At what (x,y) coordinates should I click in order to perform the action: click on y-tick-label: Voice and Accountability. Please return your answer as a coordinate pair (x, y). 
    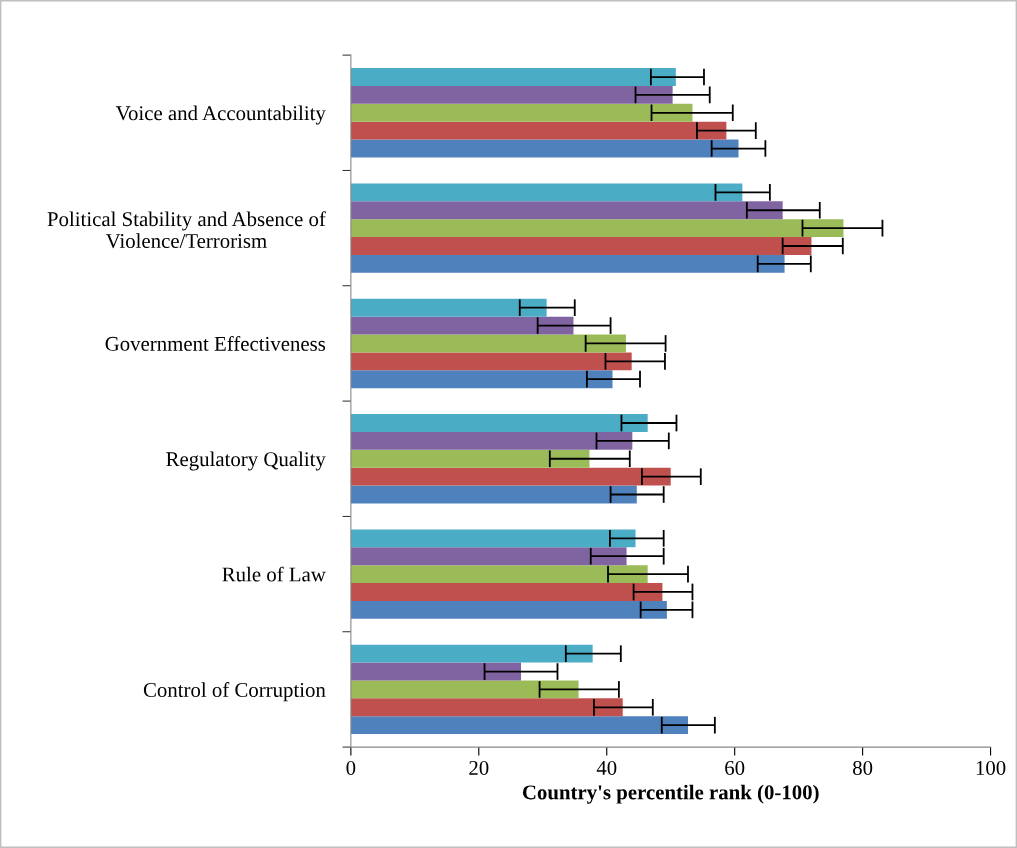
    Looking at the image, I should click on (220, 115).